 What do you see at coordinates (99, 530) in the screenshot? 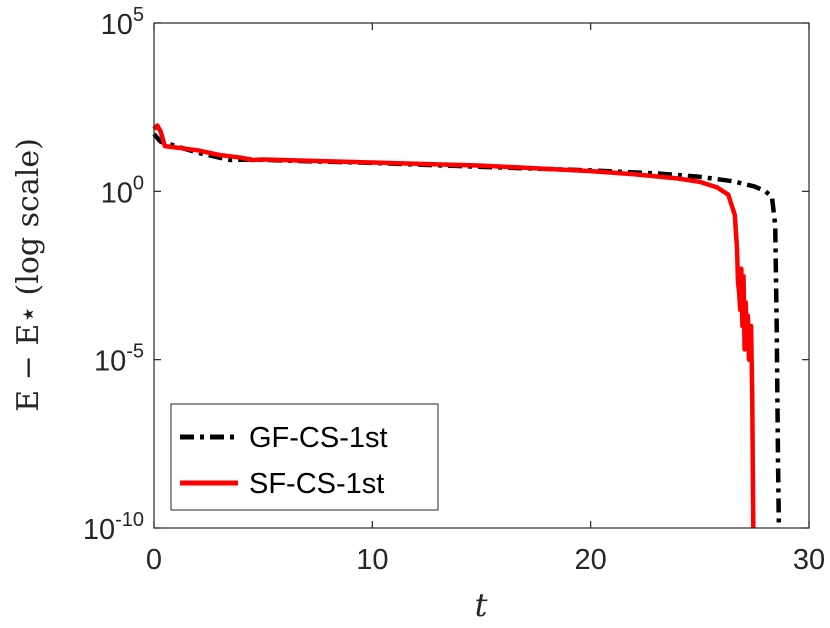
I see `y-tick-base-3: 10` at bounding box center [99, 530].